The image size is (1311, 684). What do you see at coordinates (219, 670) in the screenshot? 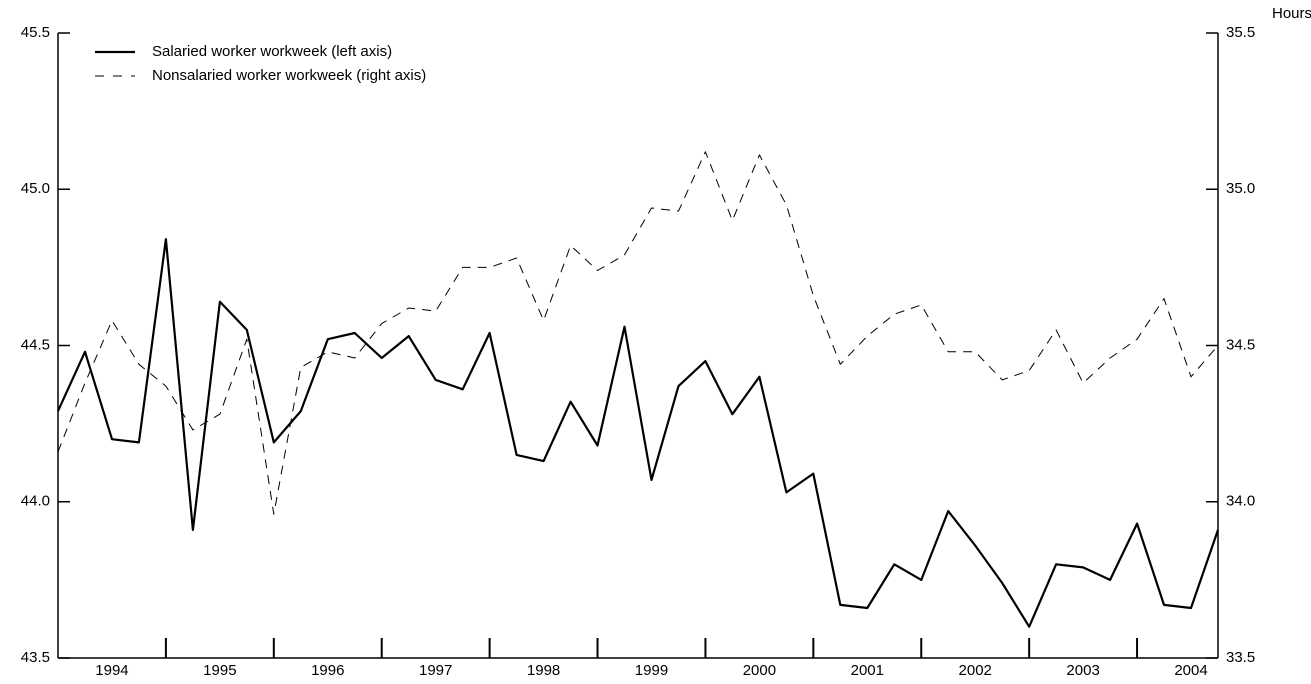
I see `x-tick-label: 1995` at bounding box center [219, 670].